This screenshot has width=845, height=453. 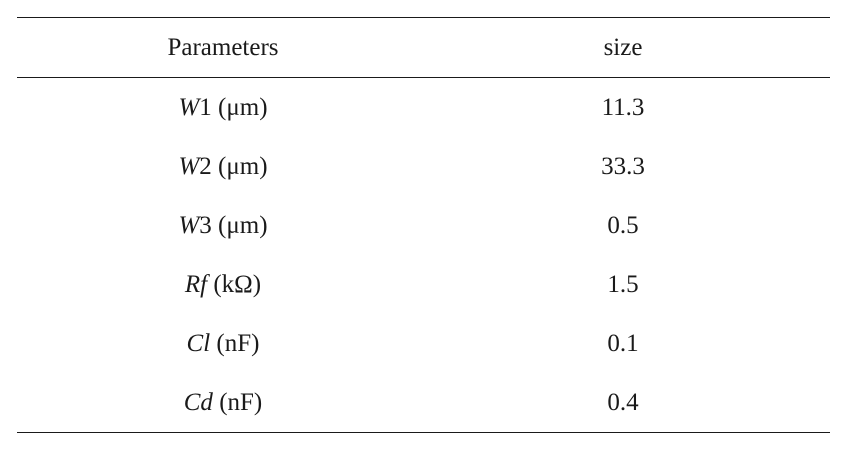 What do you see at coordinates (234, 284) in the screenshot?
I see `param-unit: (kΩ)` at bounding box center [234, 284].